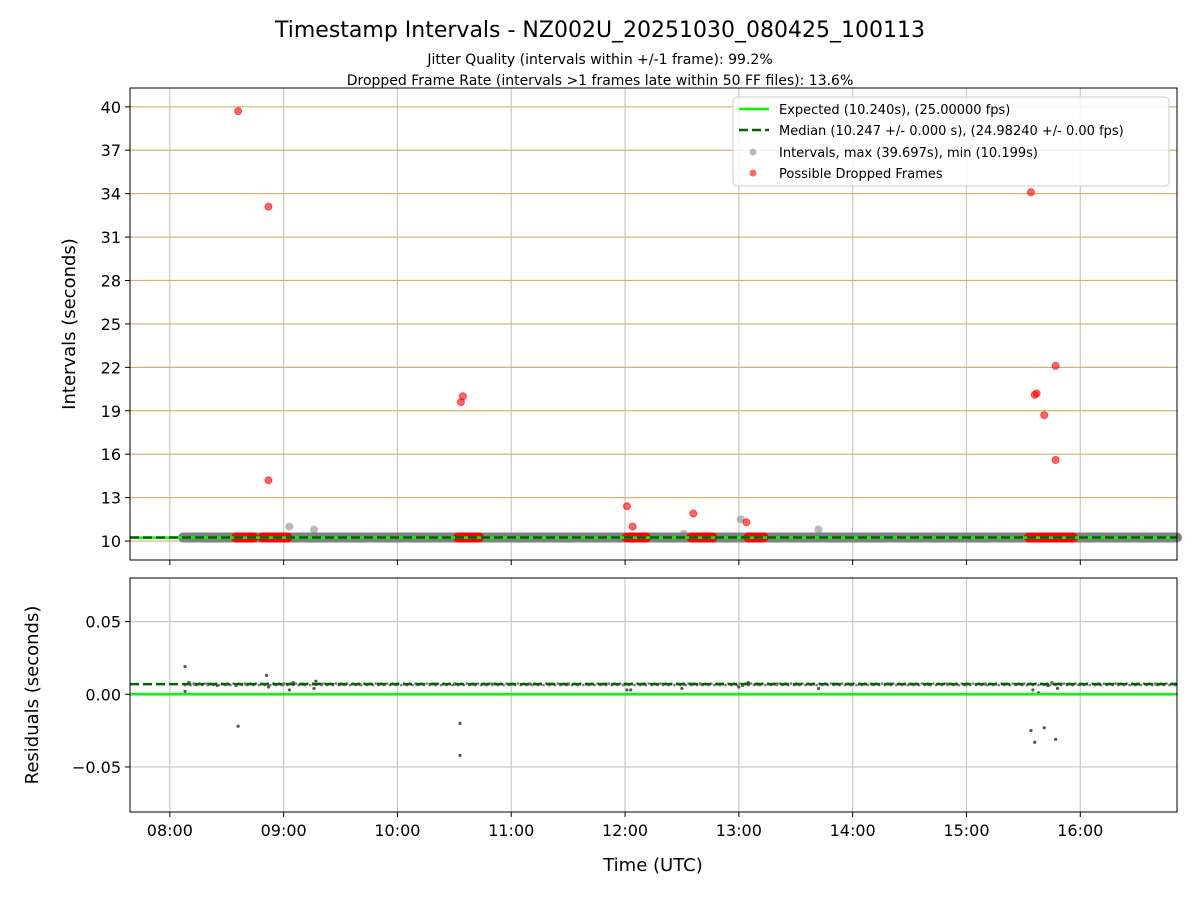  I want to click on legend-dropped-swatch, so click(753, 173).